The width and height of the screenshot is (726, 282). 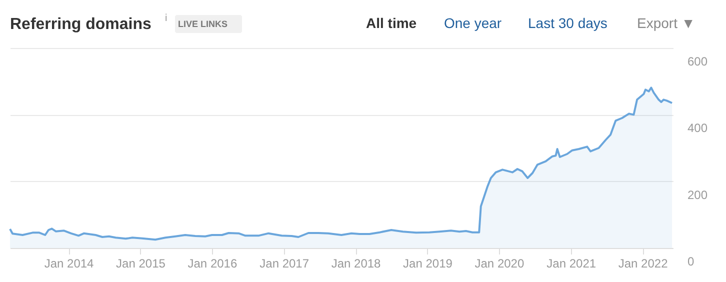 What do you see at coordinates (356, 263) in the screenshot?
I see `x-tick-label: Jan 2018` at bounding box center [356, 263].